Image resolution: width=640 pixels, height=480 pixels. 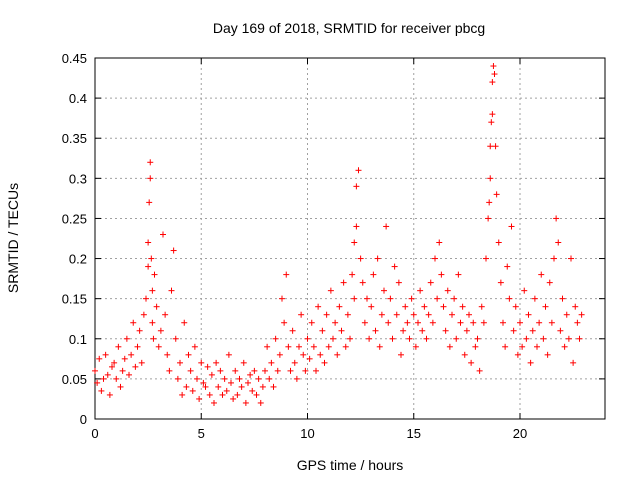 I want to click on y-tick-label: 0.05, so click(x=74, y=379).